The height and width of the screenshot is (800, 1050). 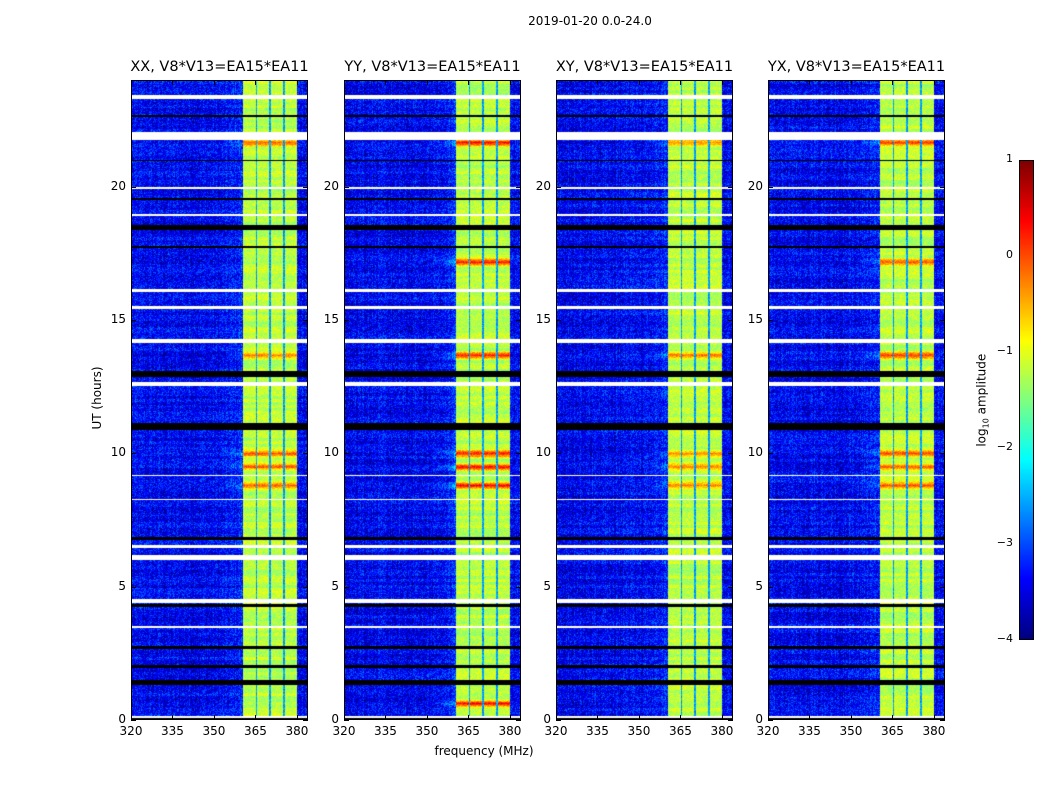 What do you see at coordinates (1026, 400) in the screenshot?
I see `colorbar-gradient` at bounding box center [1026, 400].